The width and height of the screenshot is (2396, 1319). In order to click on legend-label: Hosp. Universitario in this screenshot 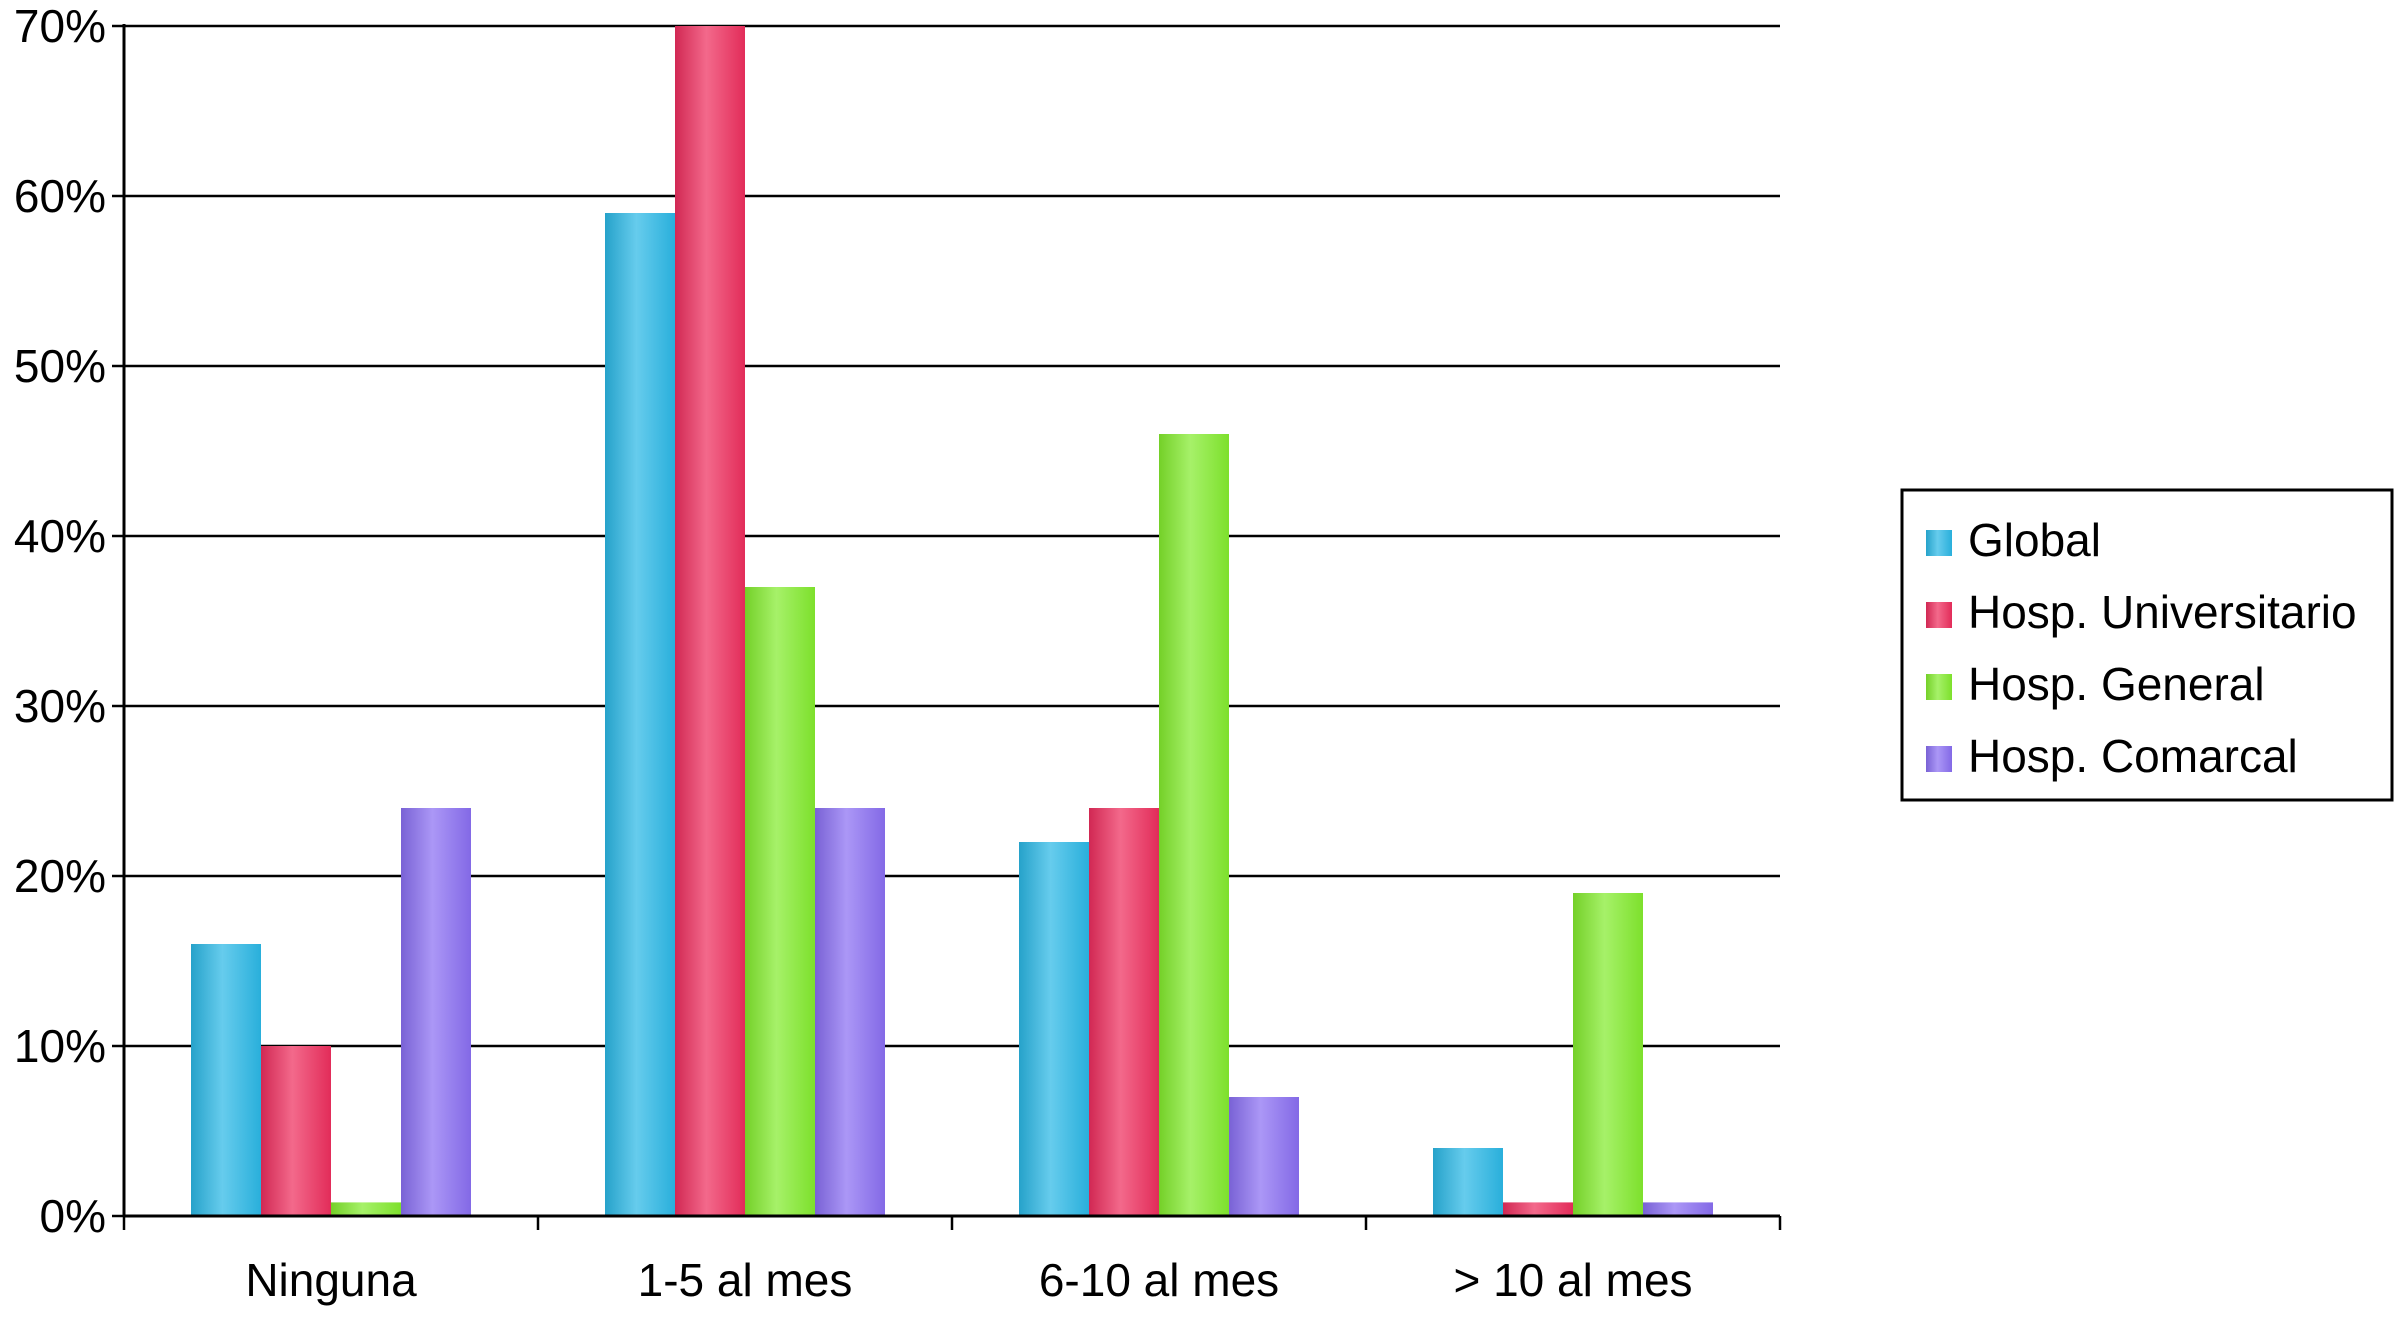, I will do `click(2162, 612)`.